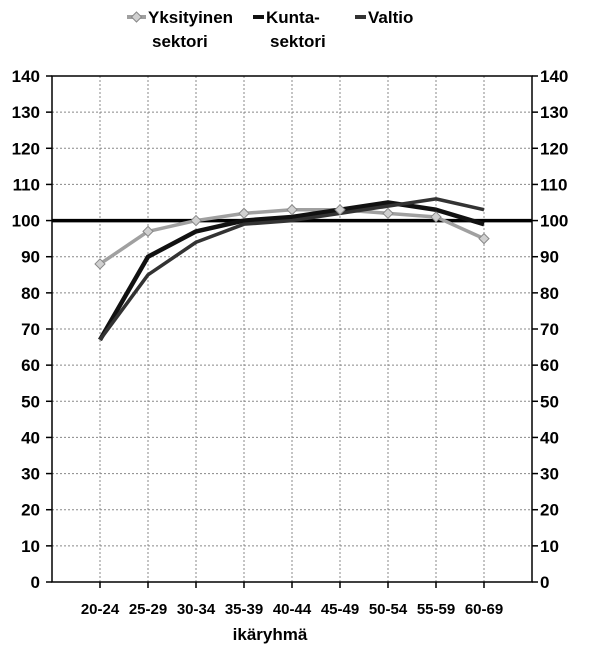 The height and width of the screenshot is (647, 592). Describe the element at coordinates (26, 112) in the screenshot. I see `y-tick-label-left: 130` at that location.